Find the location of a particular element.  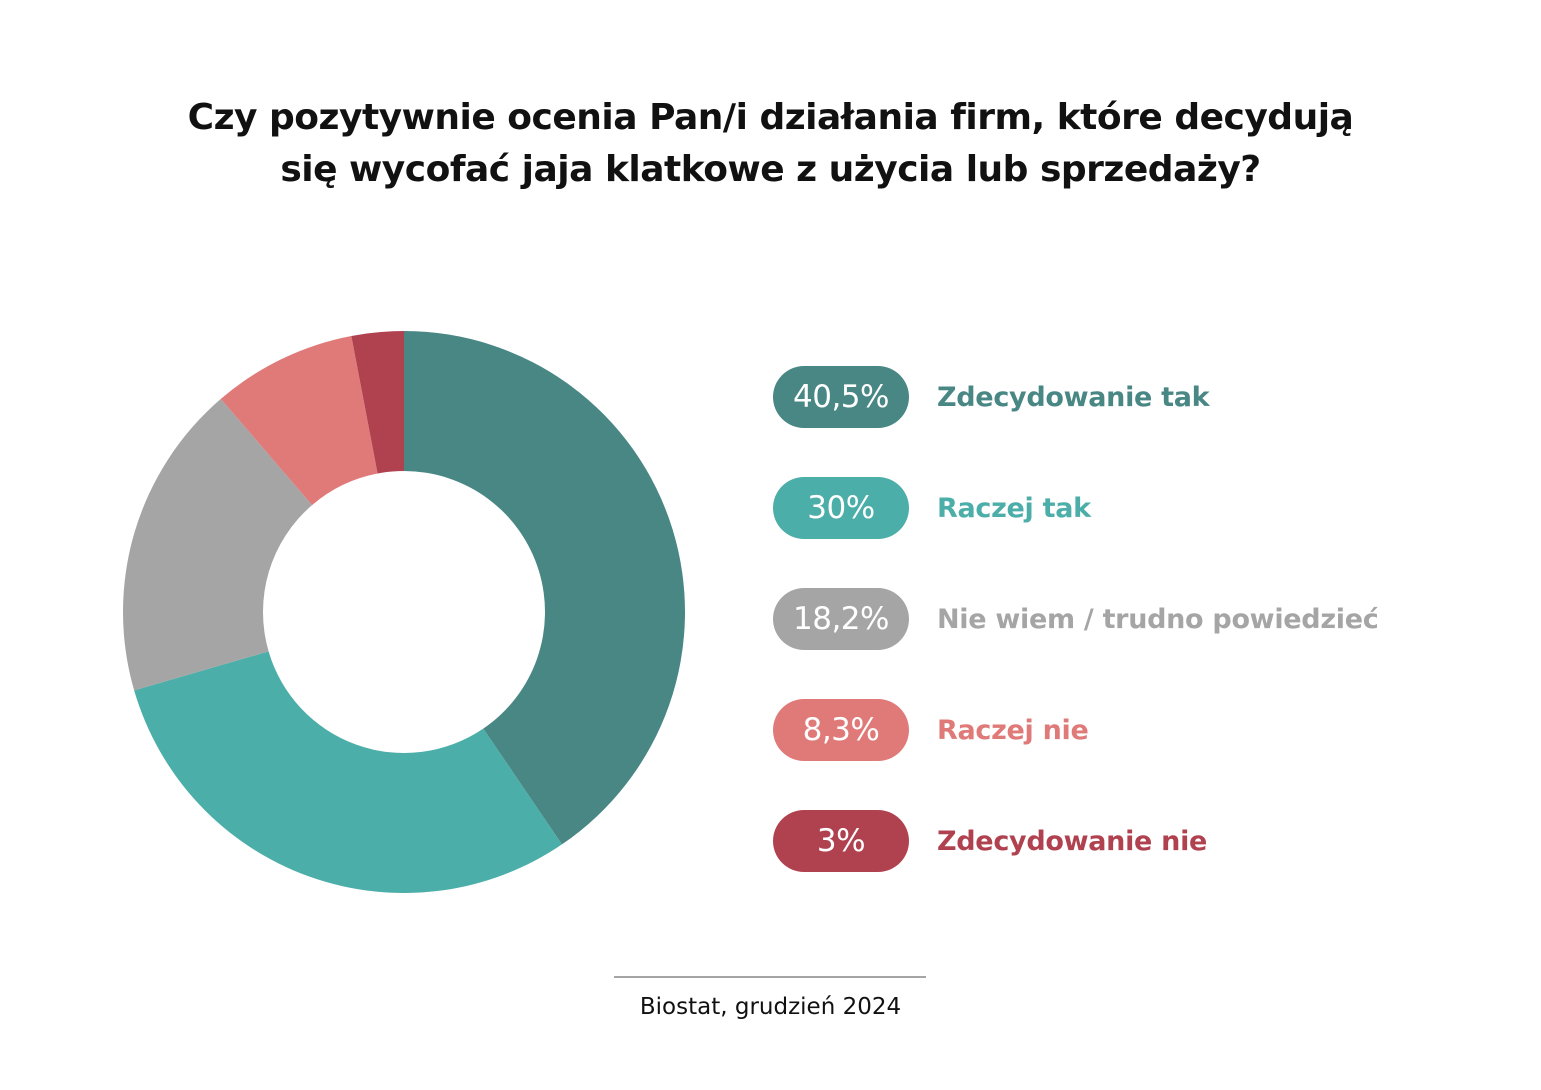

legend-pill-value: 30% is located at coordinates (841, 508).